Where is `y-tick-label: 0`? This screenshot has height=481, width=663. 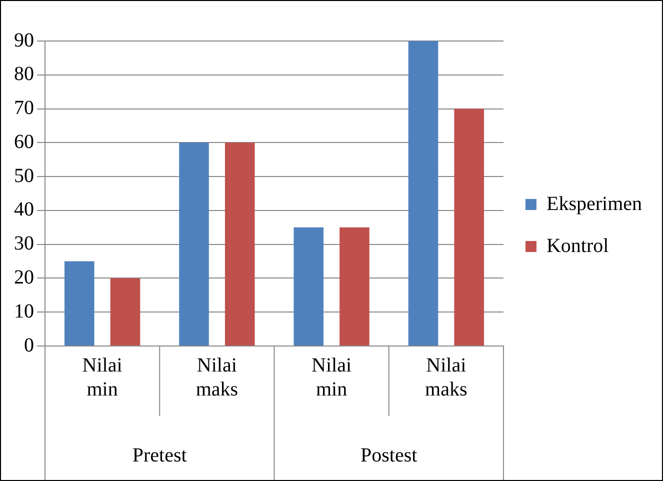
y-tick-label: 0 is located at coordinates (29, 345).